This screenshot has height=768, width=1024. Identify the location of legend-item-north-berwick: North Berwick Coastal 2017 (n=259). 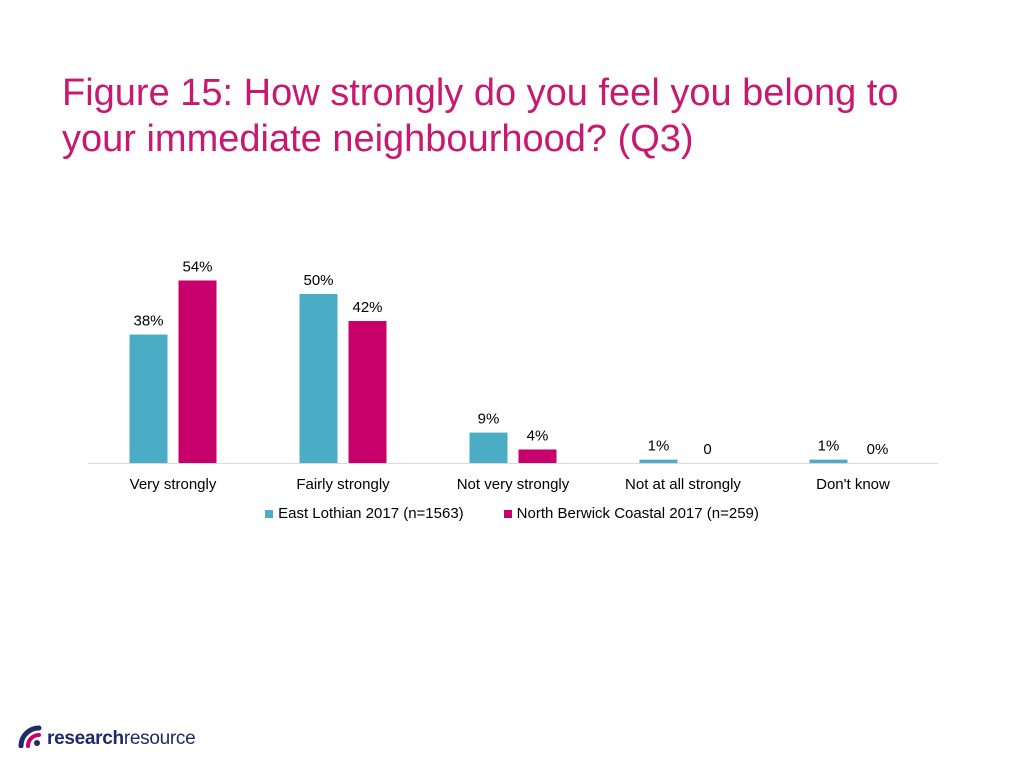
(631, 513).